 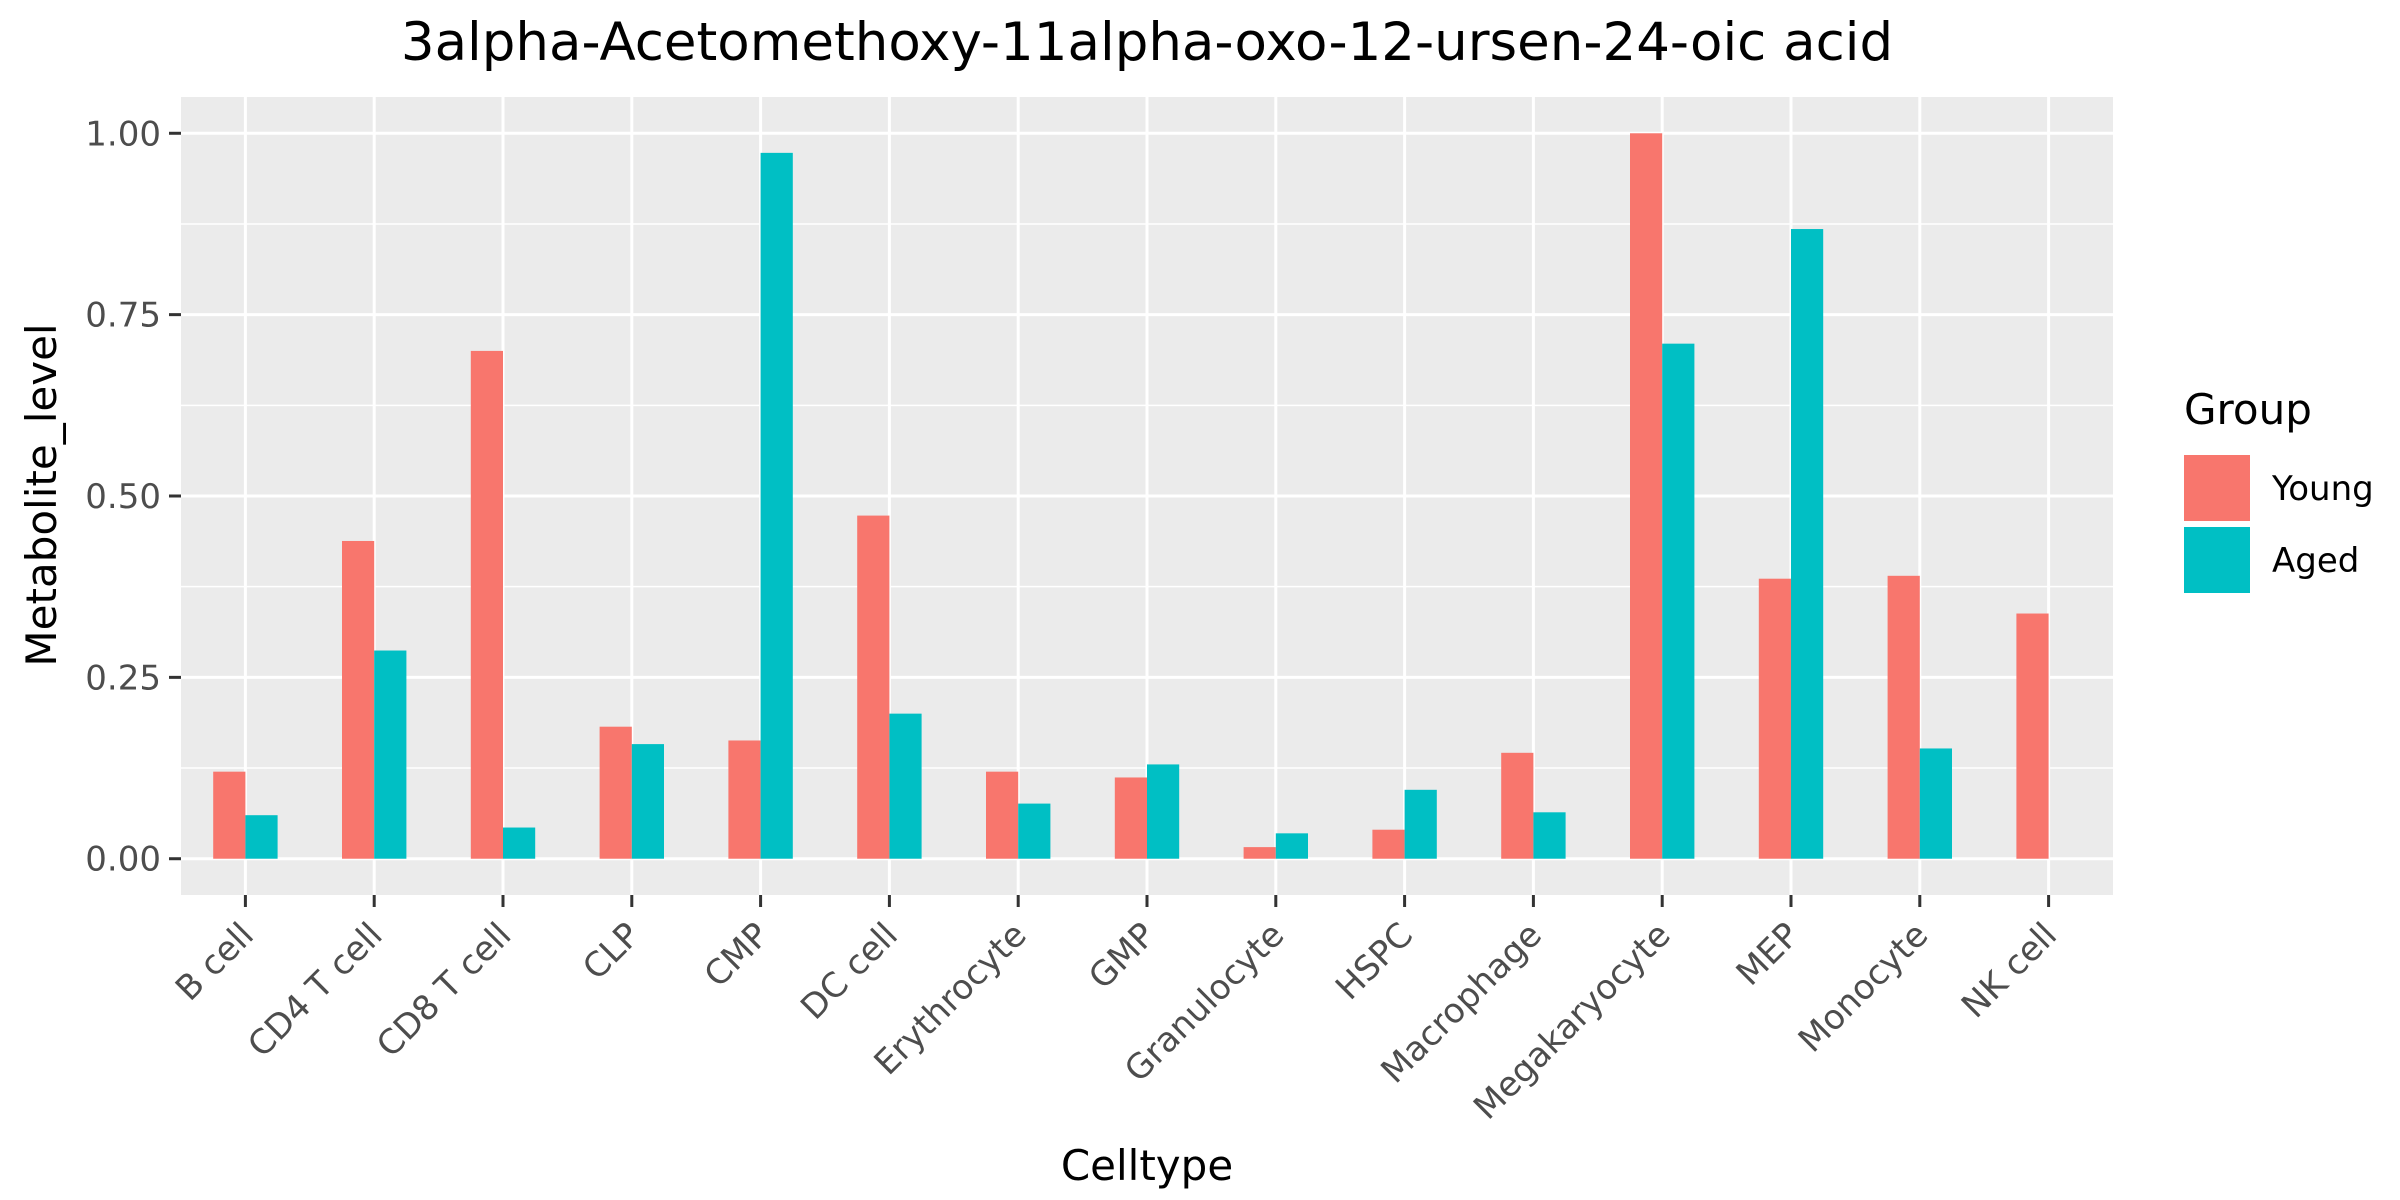 I want to click on x-tick-label: NK cell, so click(x=2009, y=970).